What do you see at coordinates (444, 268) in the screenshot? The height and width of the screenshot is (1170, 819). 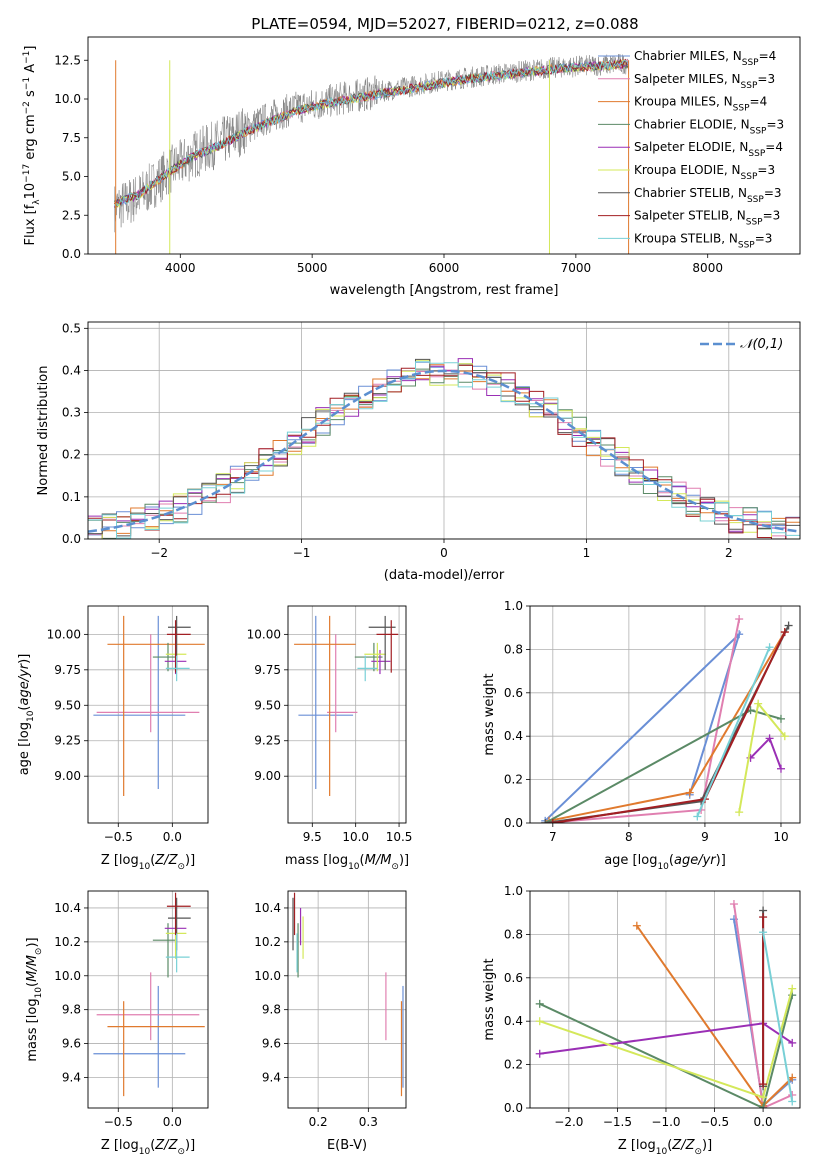 I see `x-tick-label: 6000` at bounding box center [444, 268].